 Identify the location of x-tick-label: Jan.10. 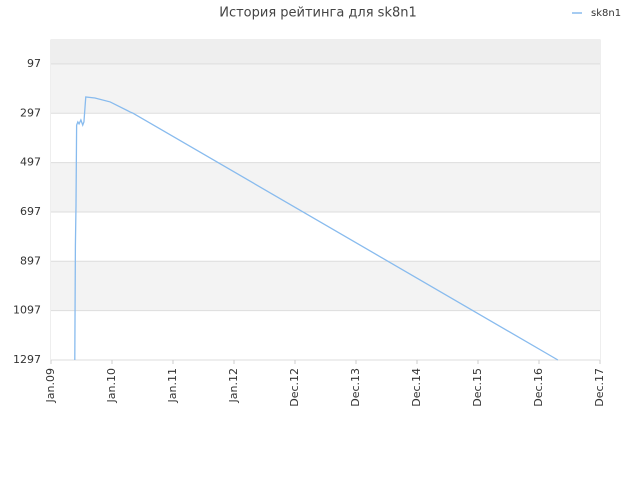
(111, 385).